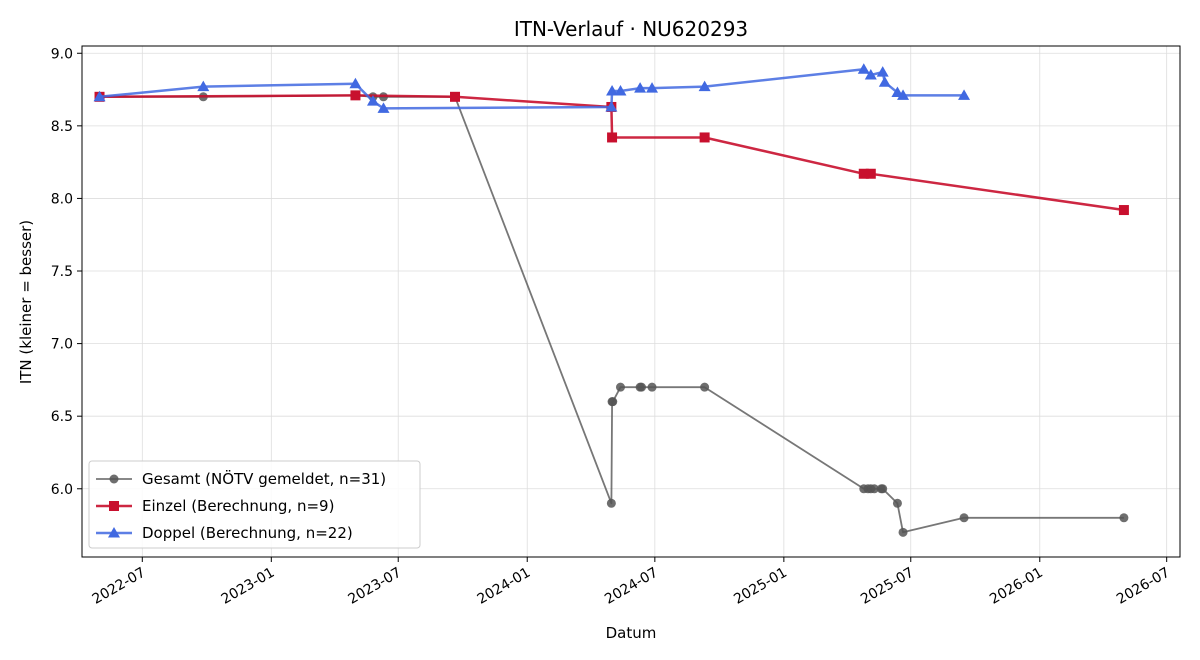 The image size is (1200, 660). I want to click on x-tick-label: 2023-07, so click(375, 586).